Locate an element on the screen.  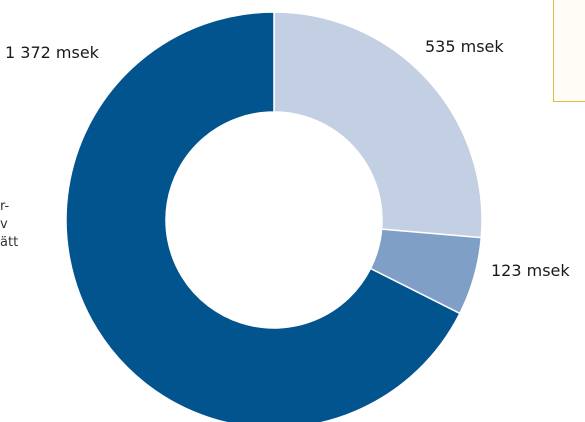
callout-box is located at coordinates (569, 51).